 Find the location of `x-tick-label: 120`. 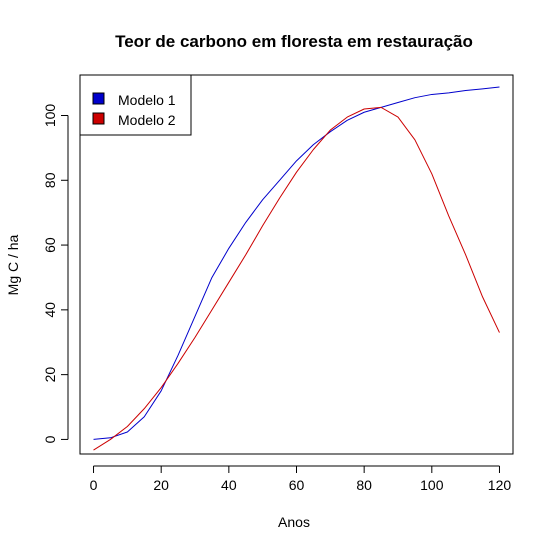

x-tick-label: 120 is located at coordinates (500, 485).